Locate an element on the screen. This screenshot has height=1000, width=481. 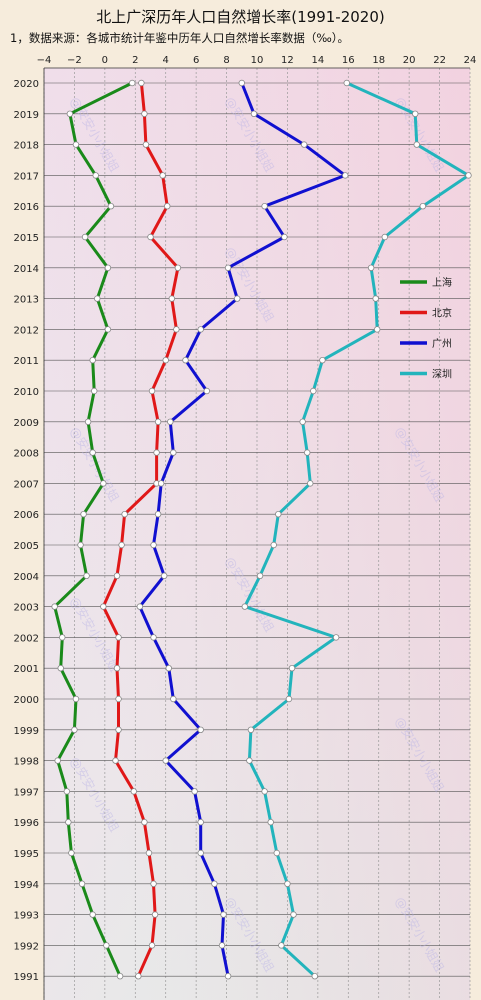
x-tick-label: 12 is located at coordinates (287, 60).